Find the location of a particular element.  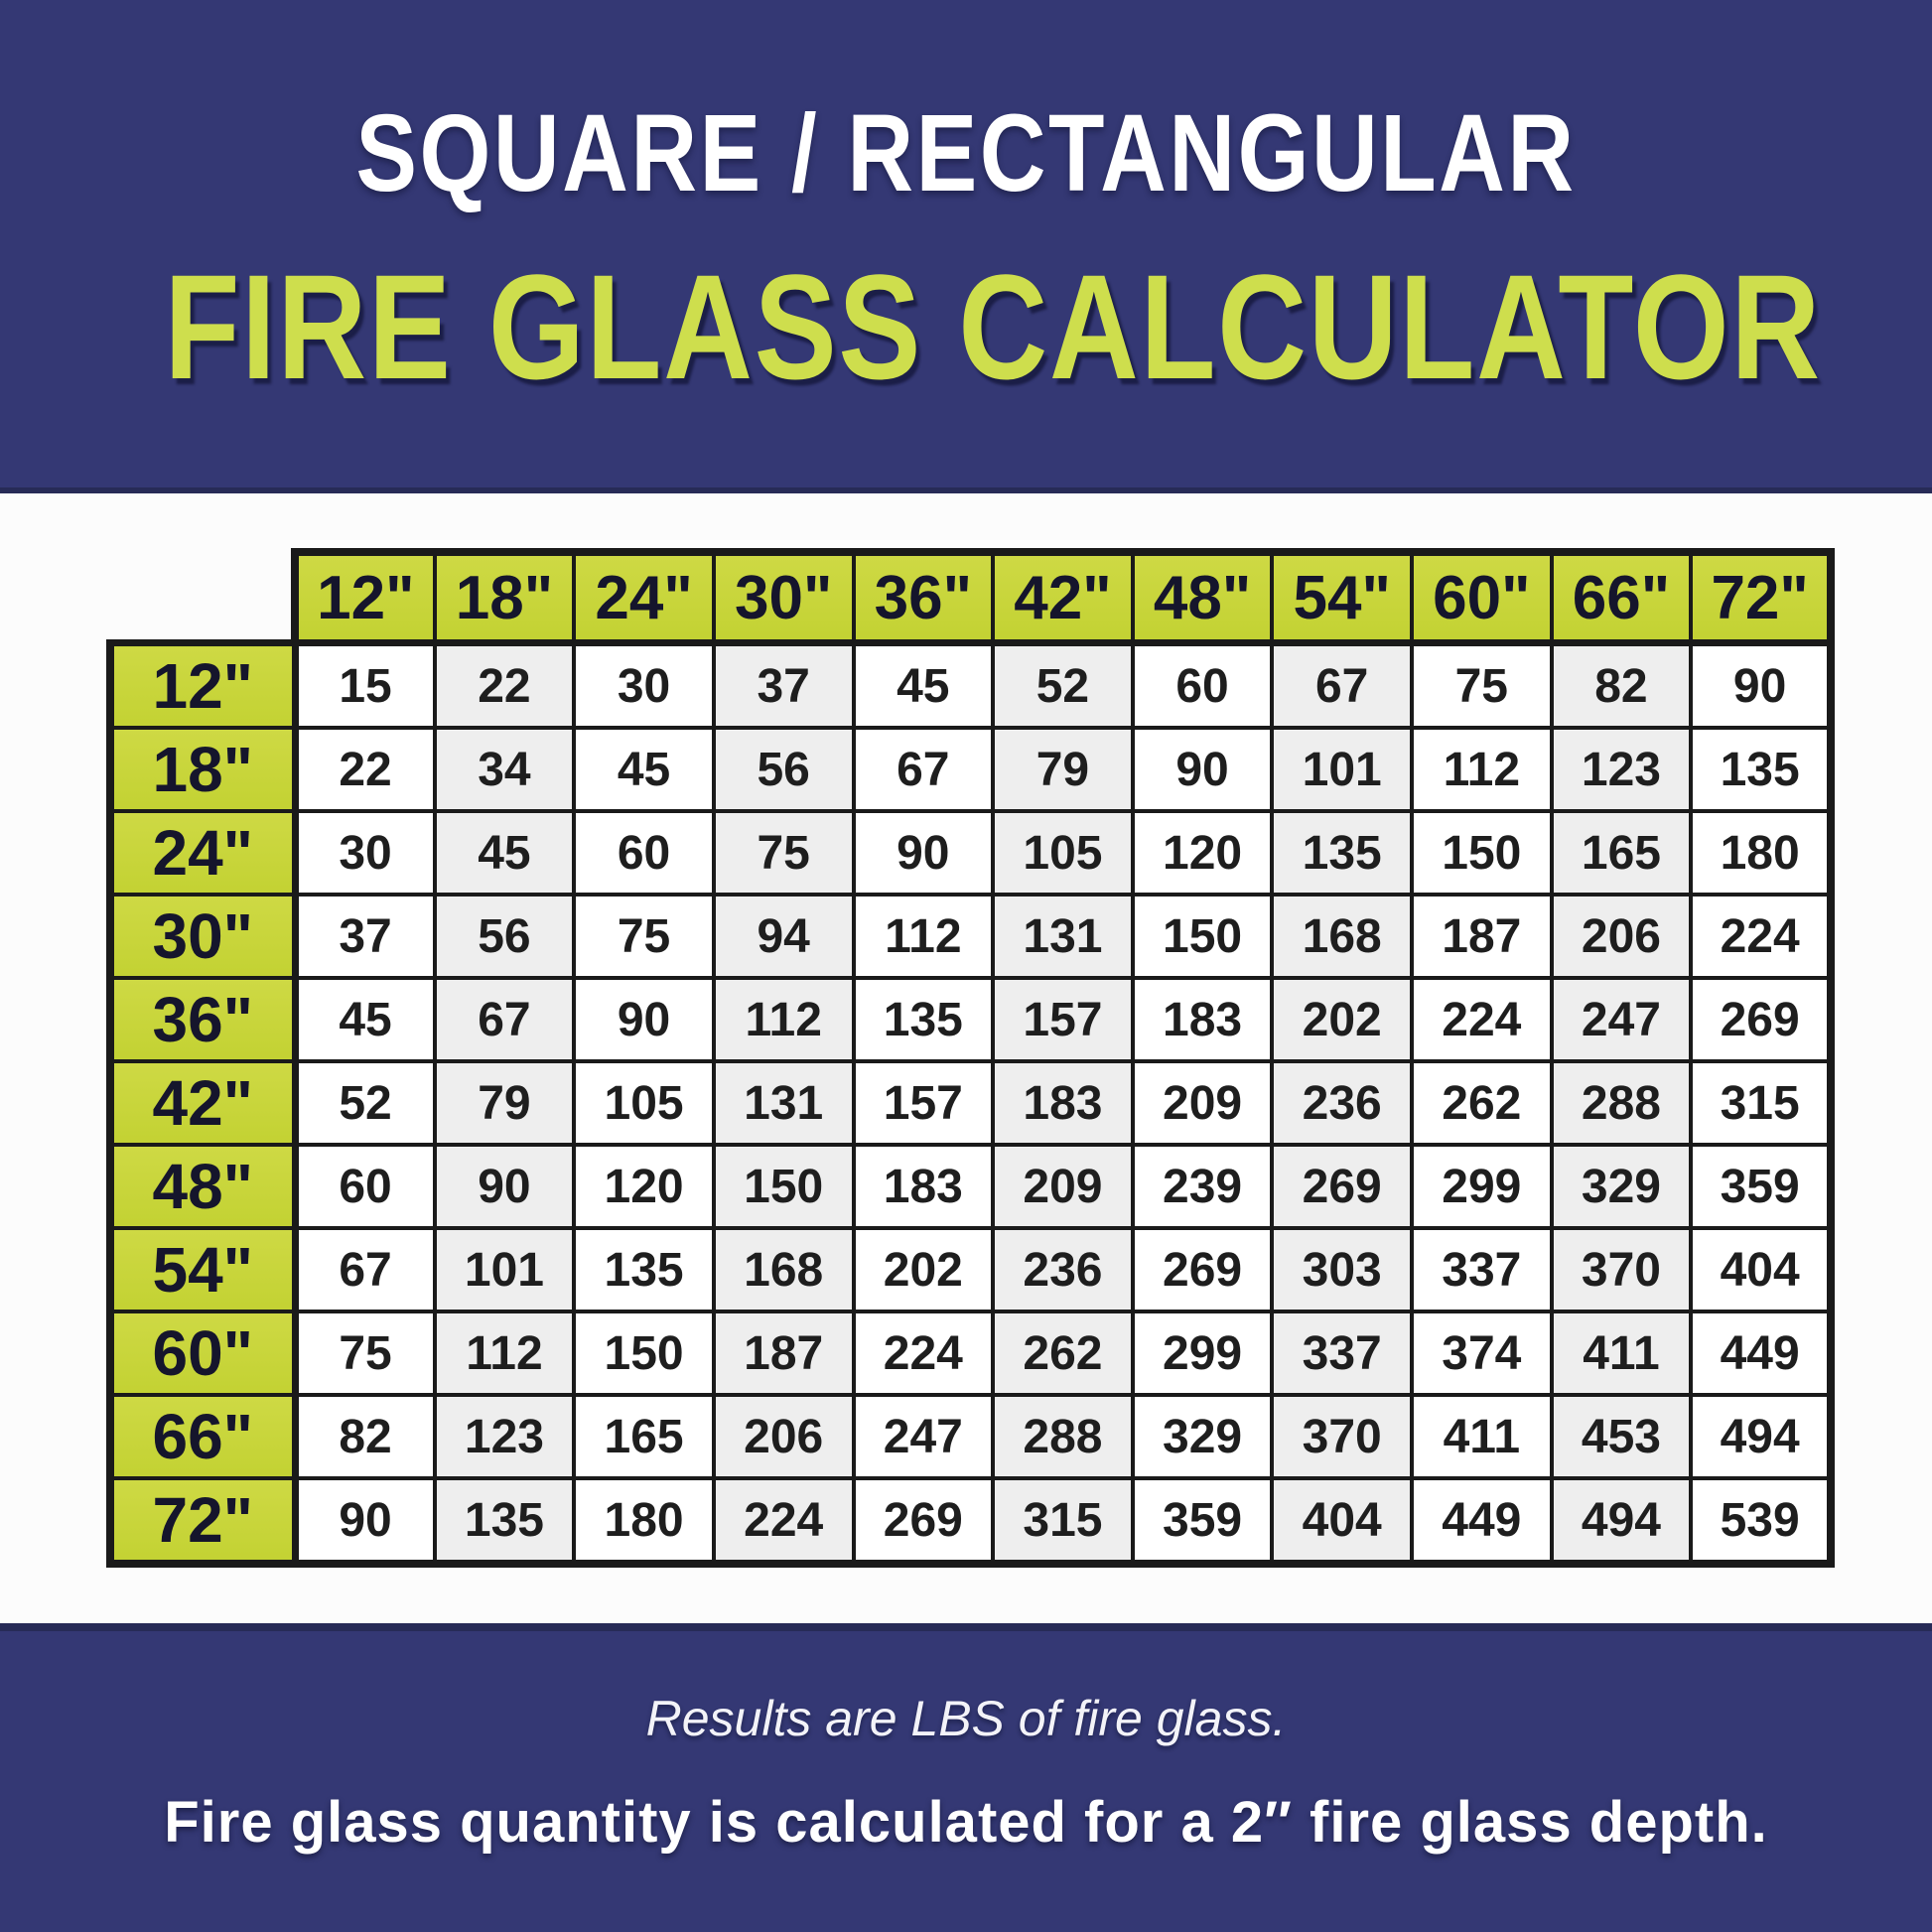

value-cell: 247 is located at coordinates (1621, 1019).